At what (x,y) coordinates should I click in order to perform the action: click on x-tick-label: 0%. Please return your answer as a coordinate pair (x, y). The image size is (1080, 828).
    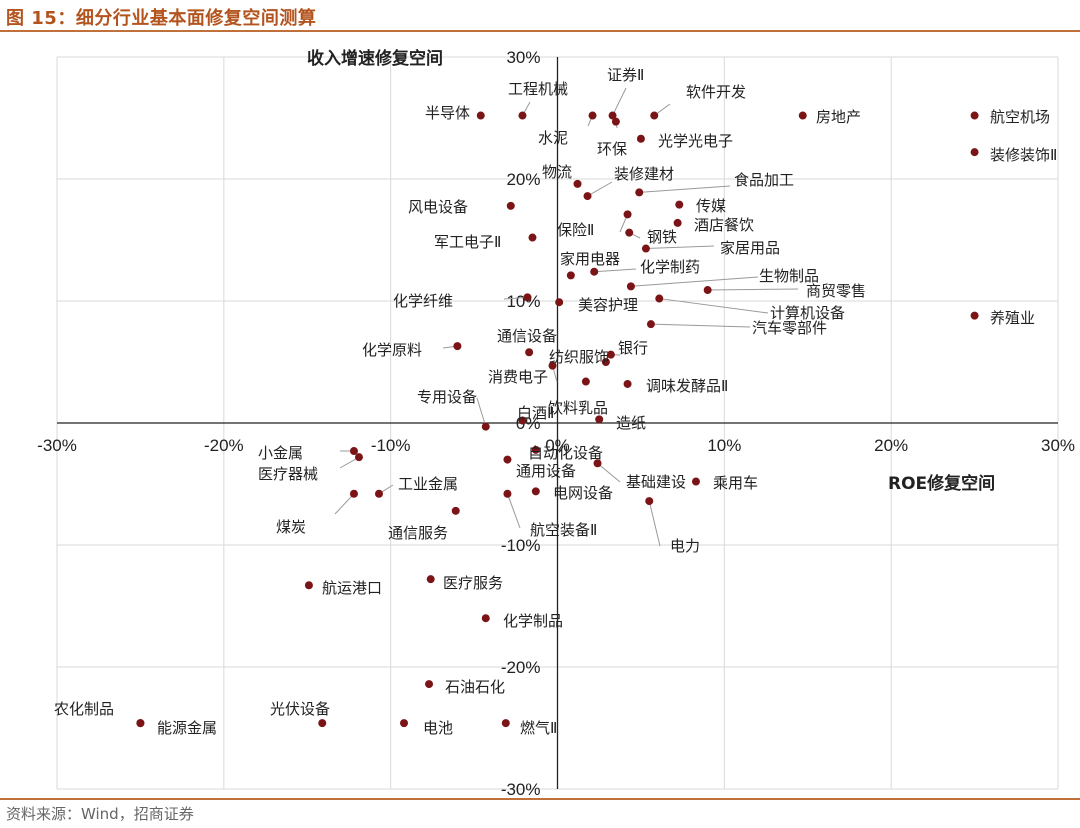
    Looking at the image, I should click on (557, 445).